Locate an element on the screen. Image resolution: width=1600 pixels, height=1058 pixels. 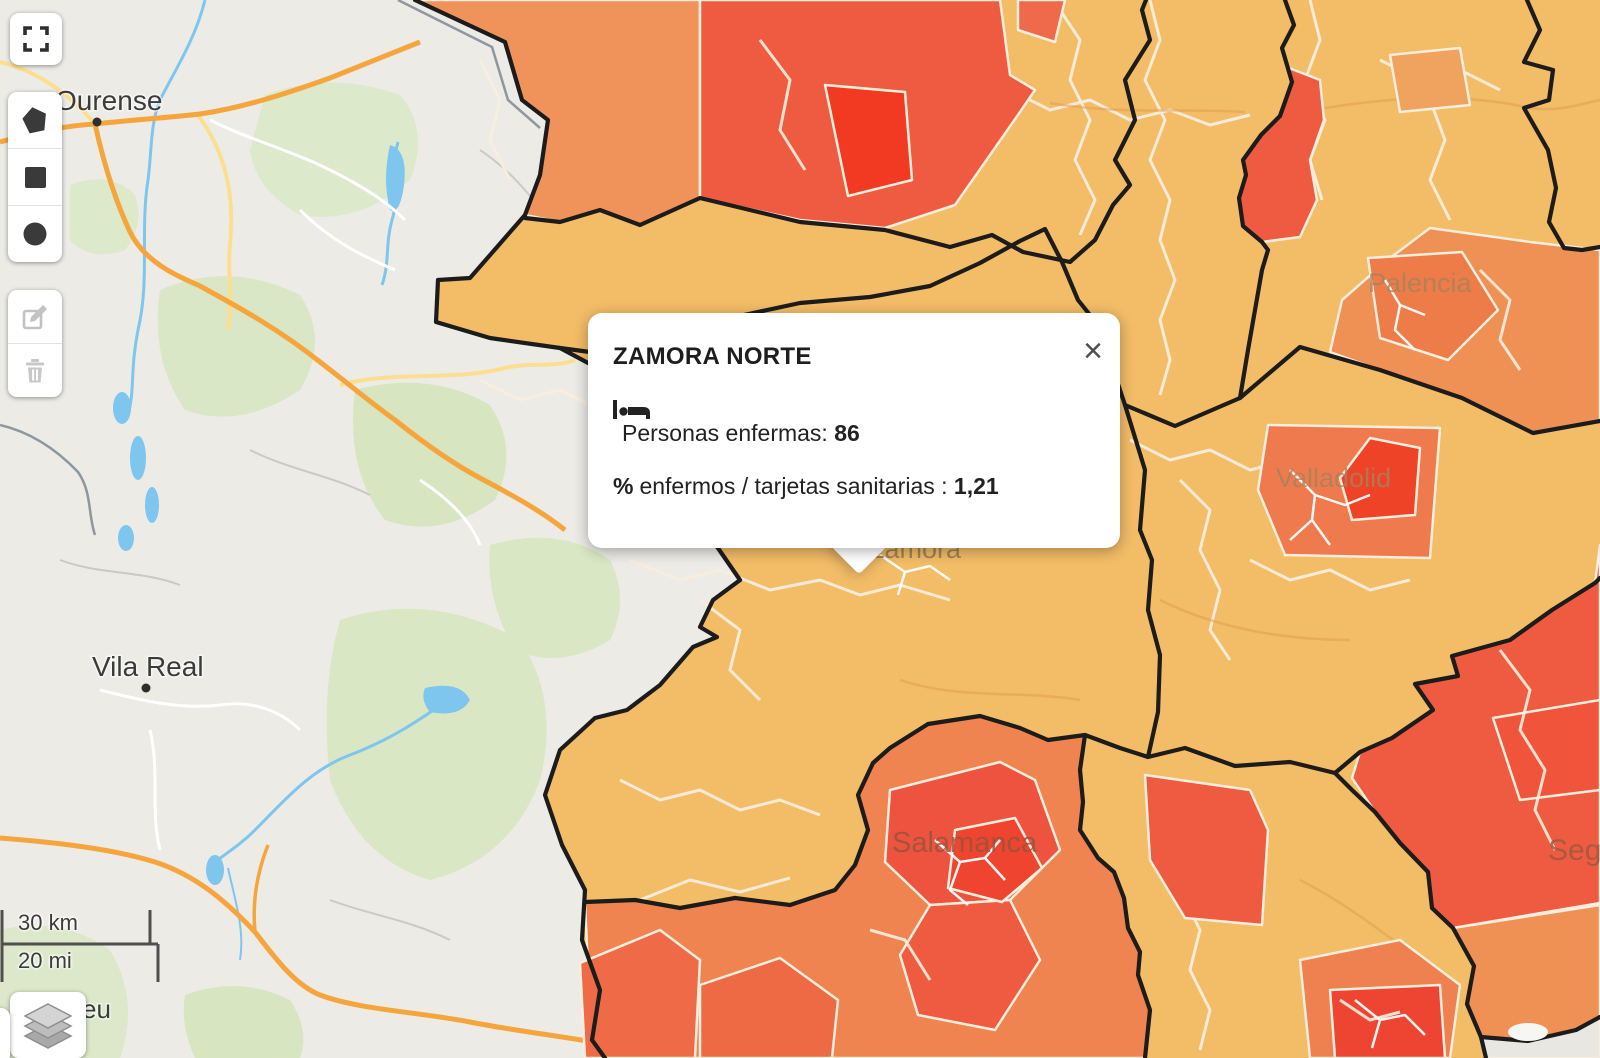
edit-toolbar is located at coordinates (35, 343).